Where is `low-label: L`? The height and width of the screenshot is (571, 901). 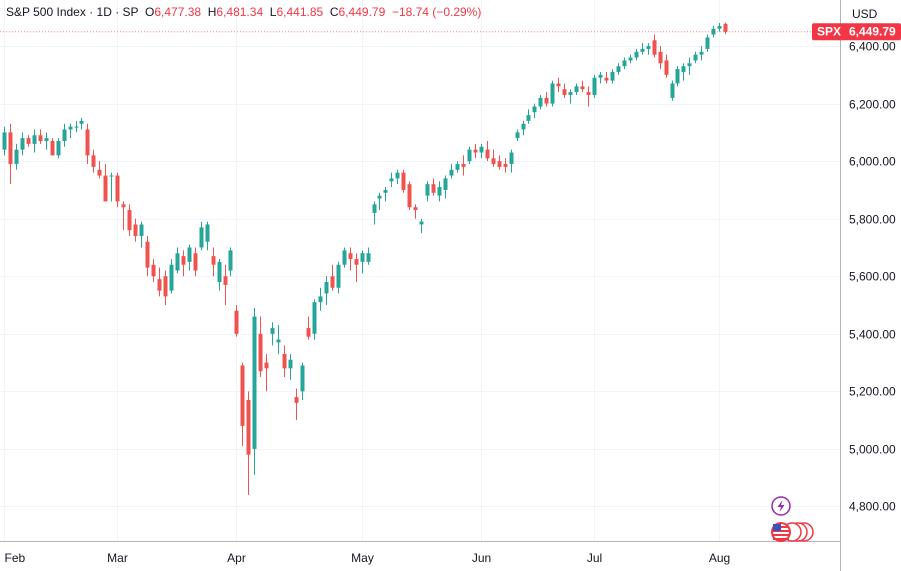
low-label: L is located at coordinates (273, 12).